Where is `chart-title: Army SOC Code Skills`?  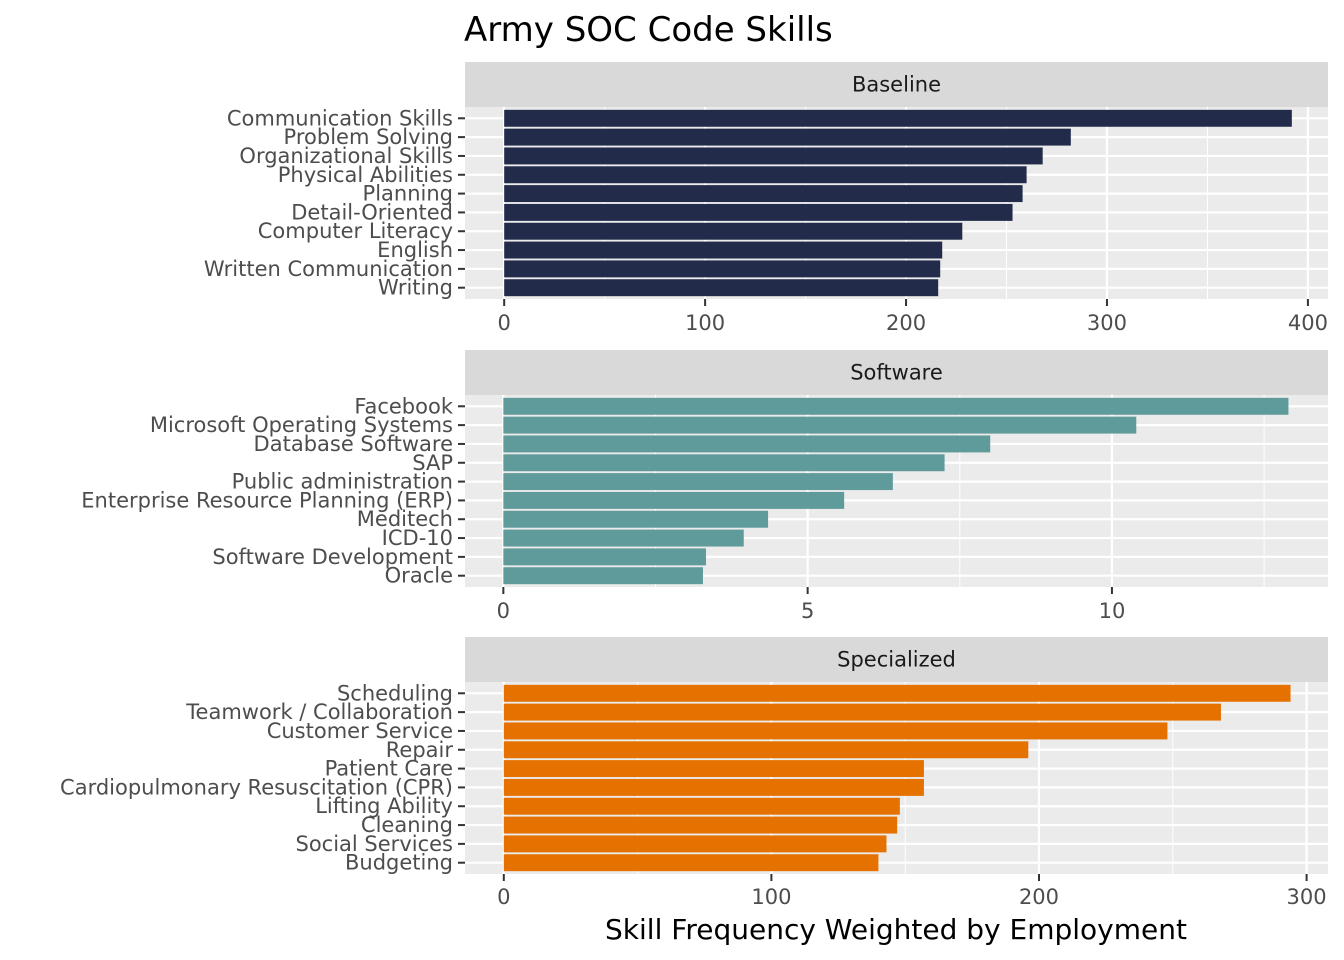 chart-title: Army SOC Code Skills is located at coordinates (648, 30).